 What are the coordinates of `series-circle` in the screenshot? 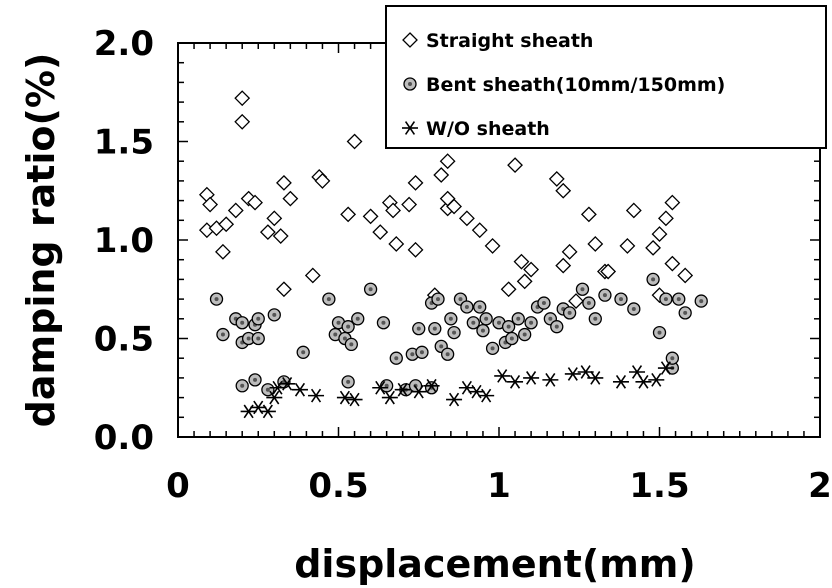 It's located at (458, 334).